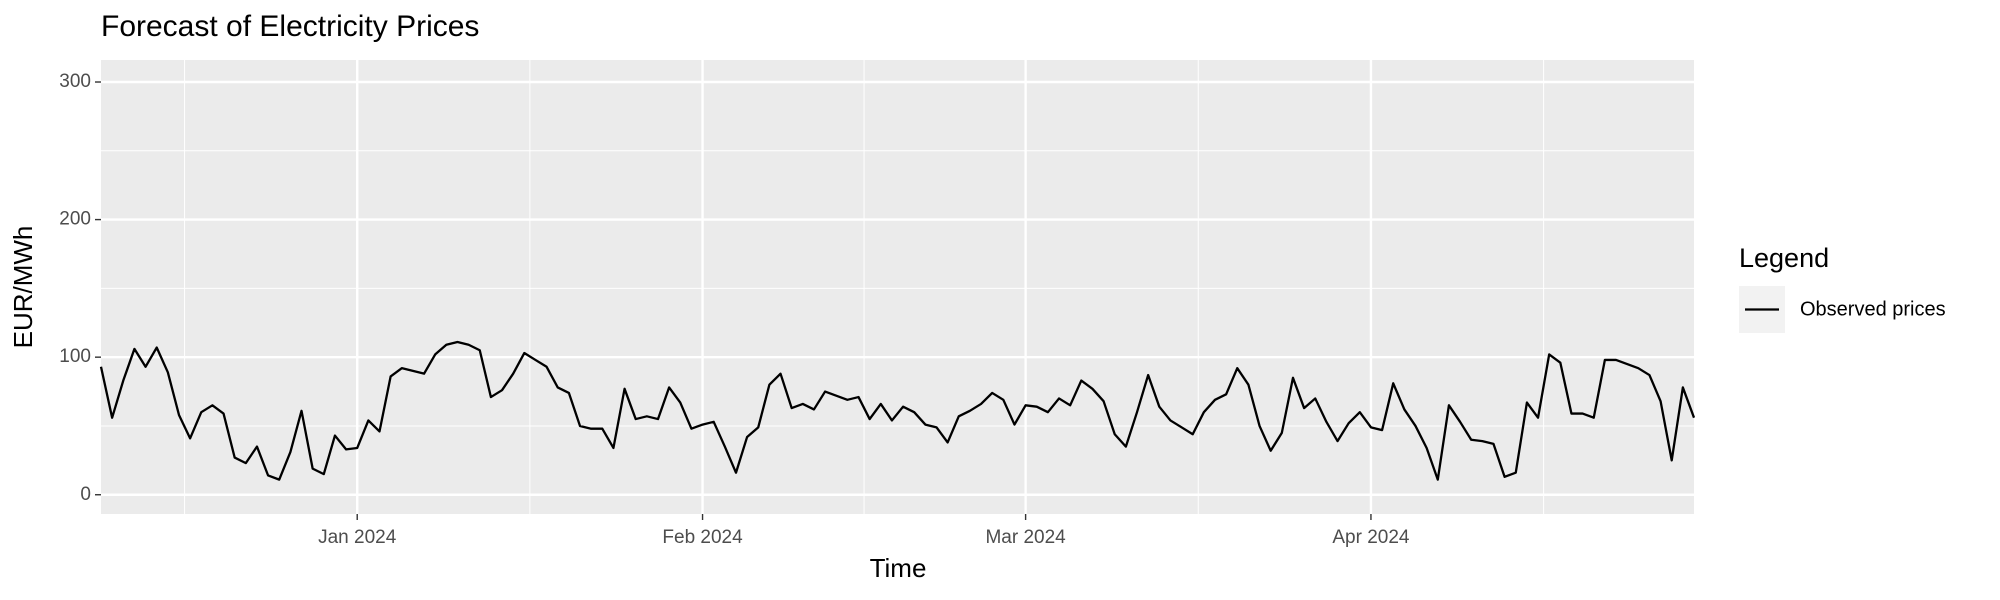  What do you see at coordinates (75, 219) in the screenshot?
I see `y-tick-label: 200` at bounding box center [75, 219].